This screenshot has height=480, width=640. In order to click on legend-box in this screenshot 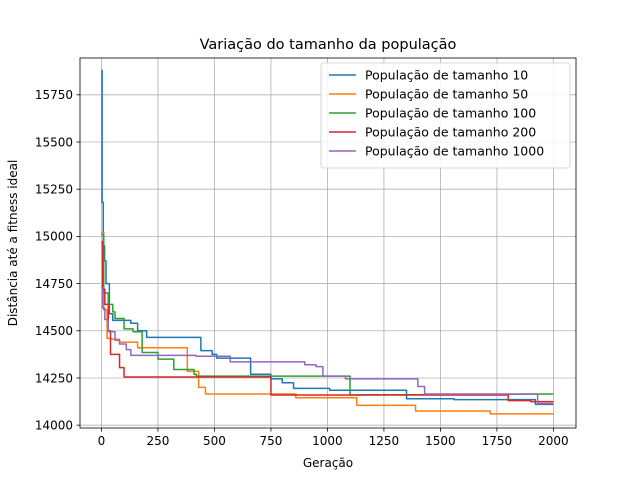, I will do `click(445, 115)`.